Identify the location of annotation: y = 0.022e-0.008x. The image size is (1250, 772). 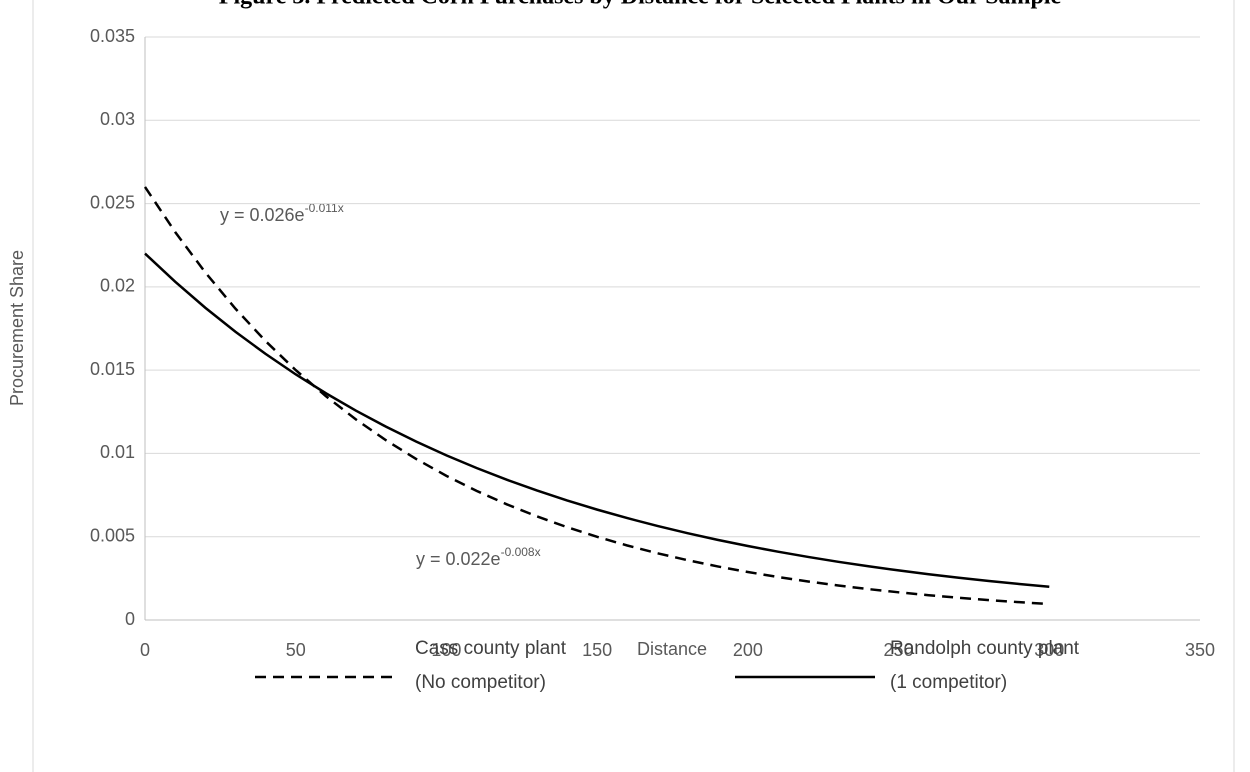
(478, 557).